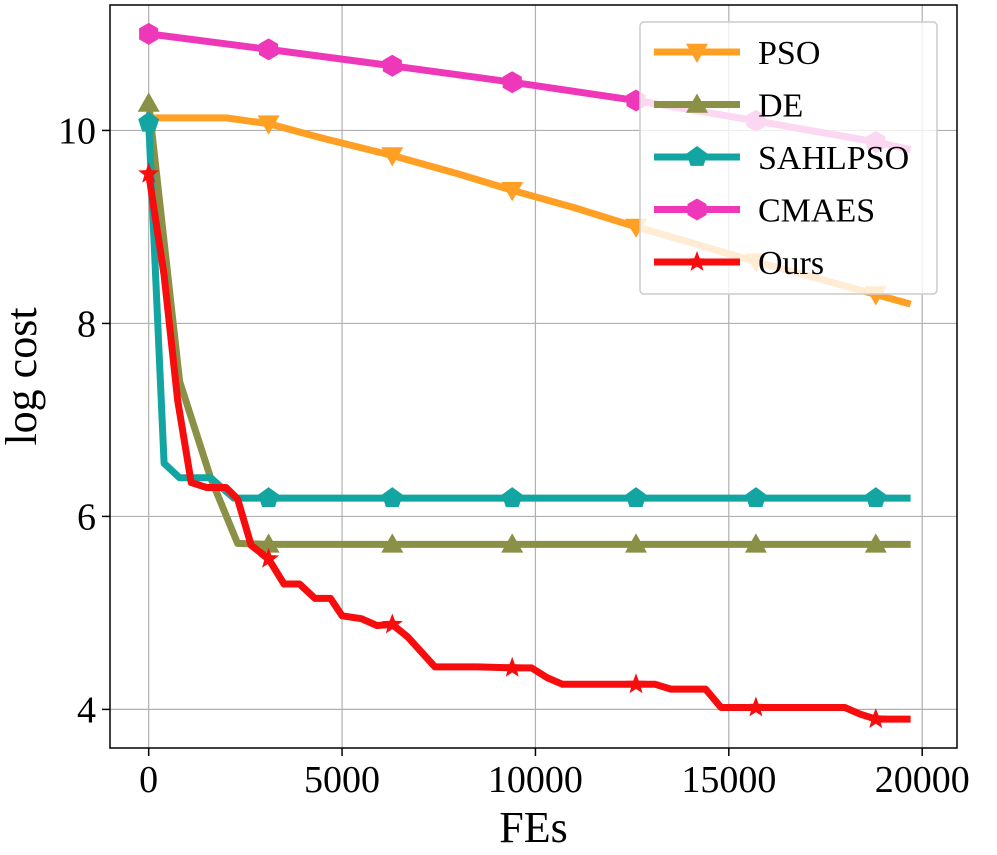  I want to click on x-axis-title: FEs, so click(533, 827).